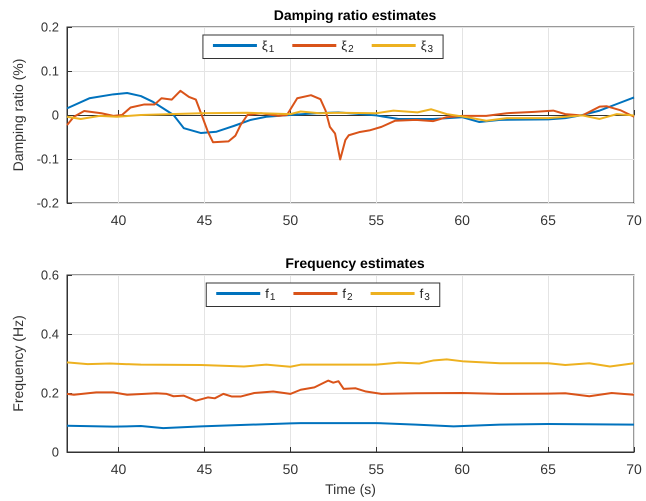 The width and height of the screenshot is (646, 501). Describe the element at coordinates (18, 363) in the screenshot. I see `y-axis-title: Frequency (Hz)` at that location.